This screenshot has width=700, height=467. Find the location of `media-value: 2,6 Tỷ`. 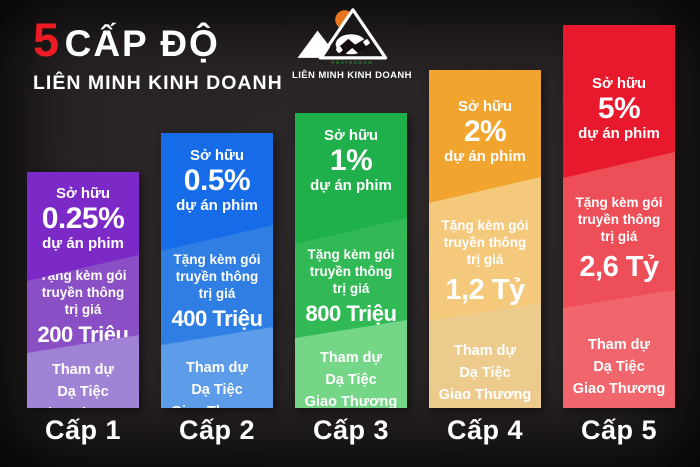

media-value: 2,6 Tỷ is located at coordinates (619, 266).